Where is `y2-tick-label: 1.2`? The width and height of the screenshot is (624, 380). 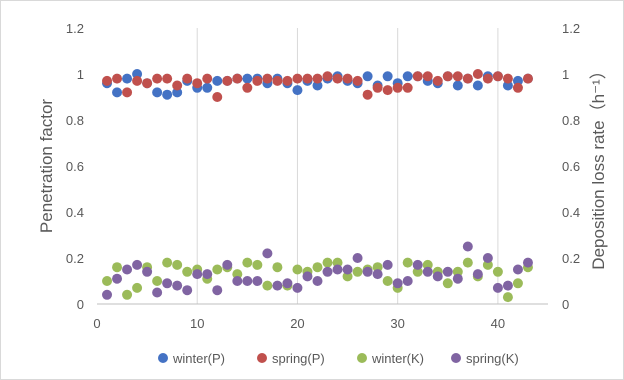
y2-tick-label: 1.2 is located at coordinates (571, 28).